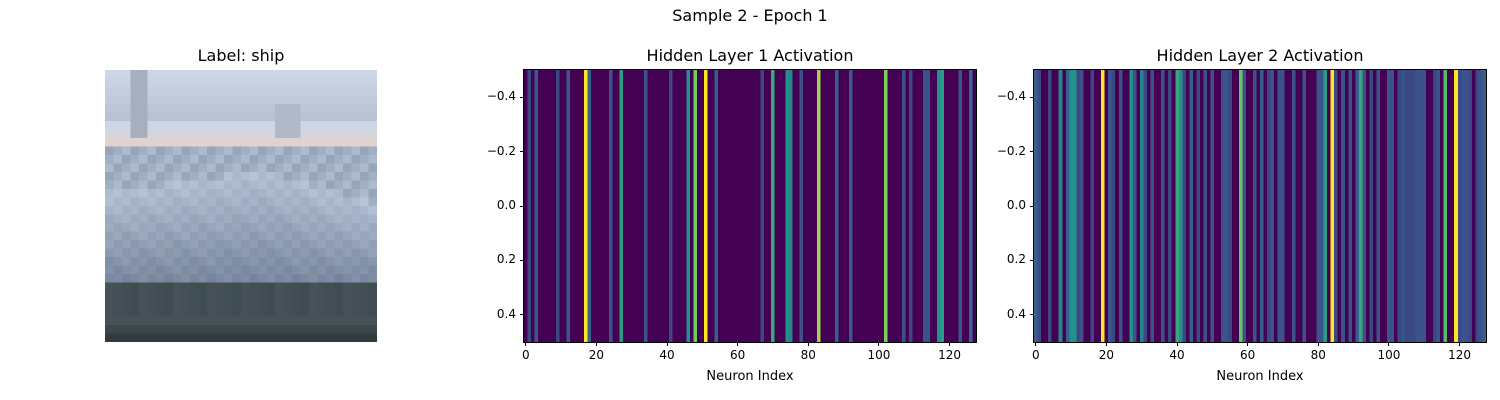  Describe the element at coordinates (738, 355) in the screenshot. I see `x-tick-label: 60` at that location.